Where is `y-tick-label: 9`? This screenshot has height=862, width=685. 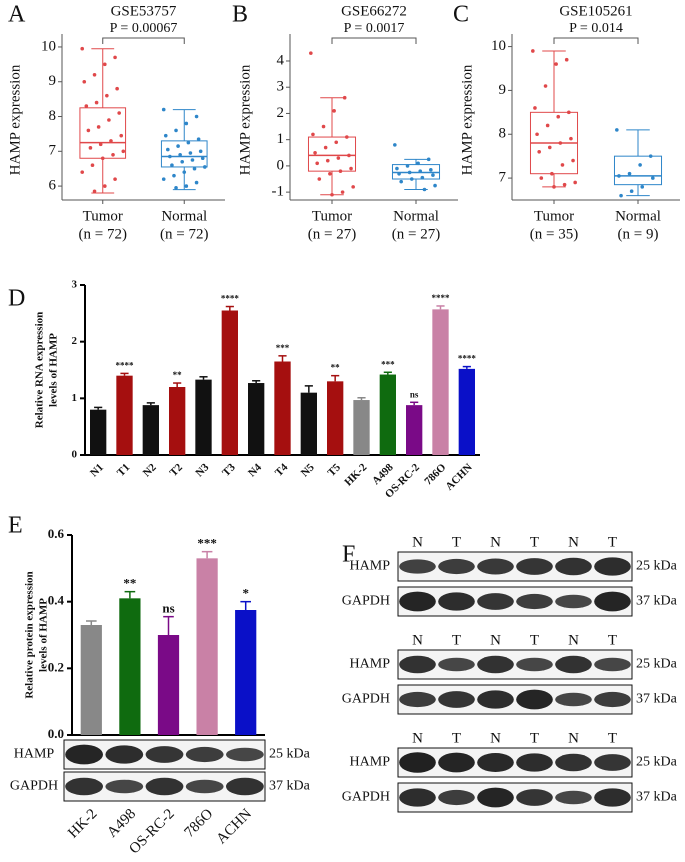
y-tick-label: 9 is located at coordinates (53, 81).